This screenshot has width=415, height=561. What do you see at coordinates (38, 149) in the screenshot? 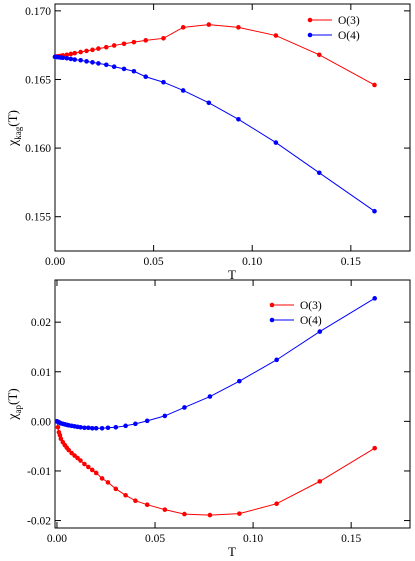
I see `y-tick-label: 0.160` at bounding box center [38, 149].